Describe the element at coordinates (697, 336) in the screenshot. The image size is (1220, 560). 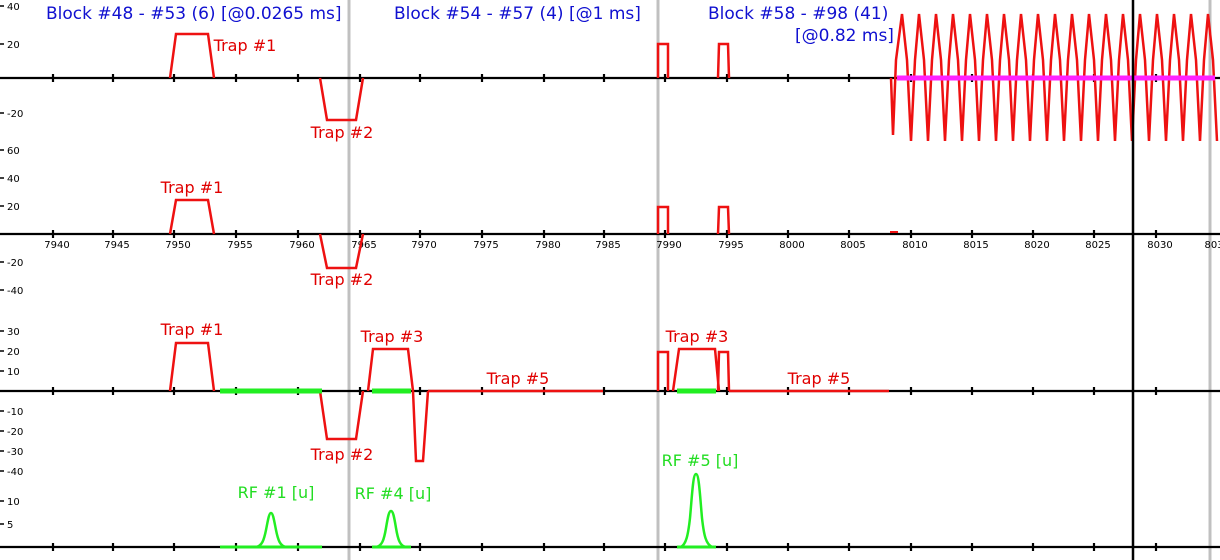
I see `gz-trap3-label-second: Trap #3` at that location.